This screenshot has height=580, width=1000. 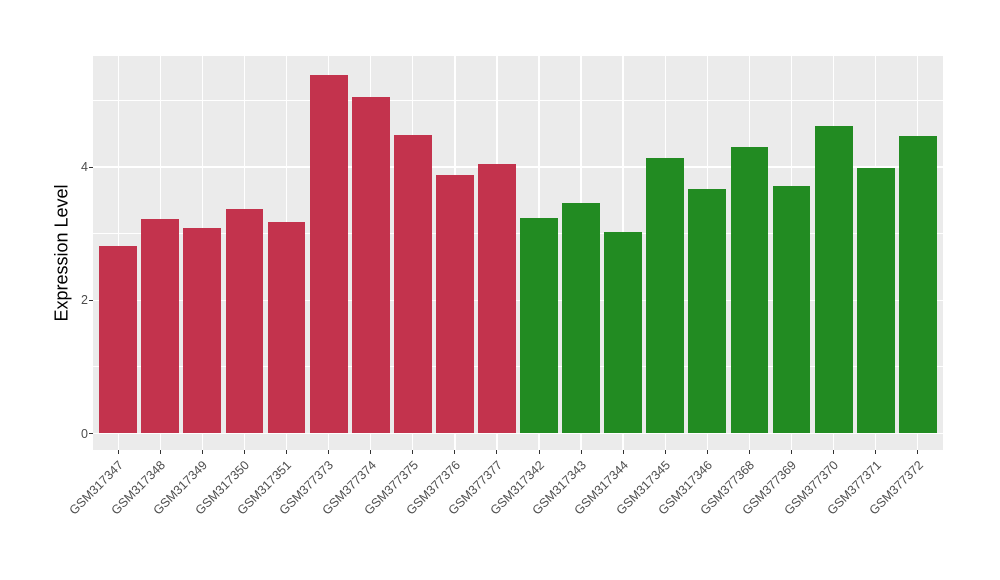 I want to click on bar-GSM317343, so click(x=581, y=318).